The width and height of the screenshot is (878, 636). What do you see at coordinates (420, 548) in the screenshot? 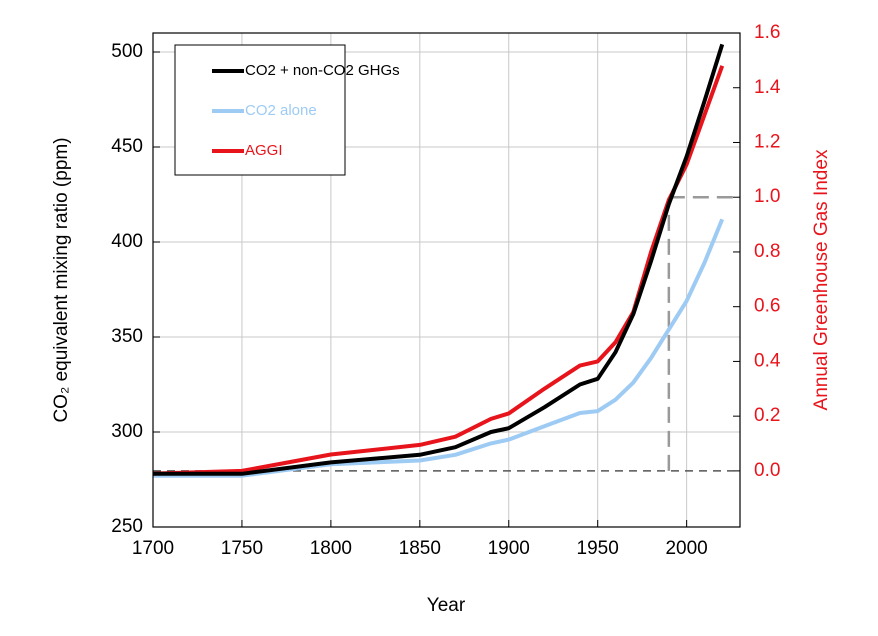
I see `x-tick-label: 1850` at bounding box center [420, 548].